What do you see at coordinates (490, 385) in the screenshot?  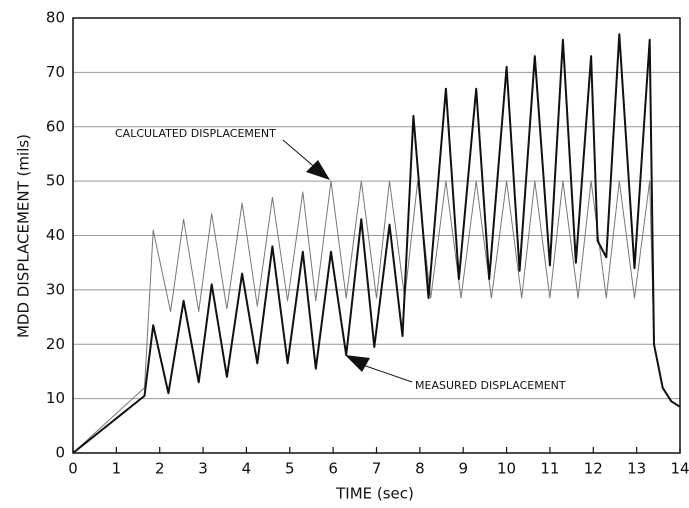 I see `annotation: MEASURED DISPLACEMENT` at bounding box center [490, 385].